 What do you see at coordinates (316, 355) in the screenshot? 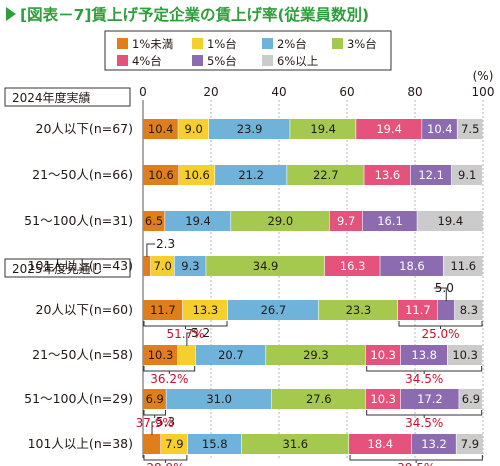
I see `data-label-5-3: 29.3` at bounding box center [316, 355].